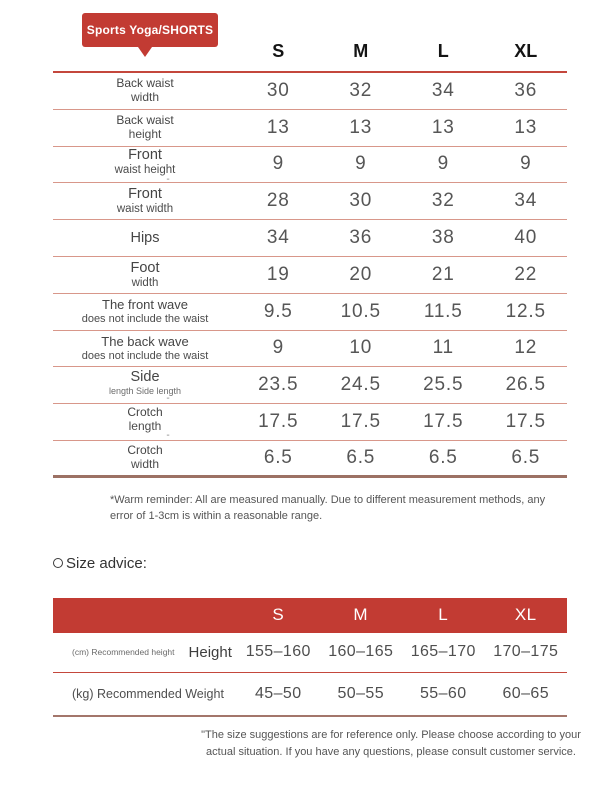 The width and height of the screenshot is (616, 800). I want to click on row-label: Front waist height -, so click(145, 165).